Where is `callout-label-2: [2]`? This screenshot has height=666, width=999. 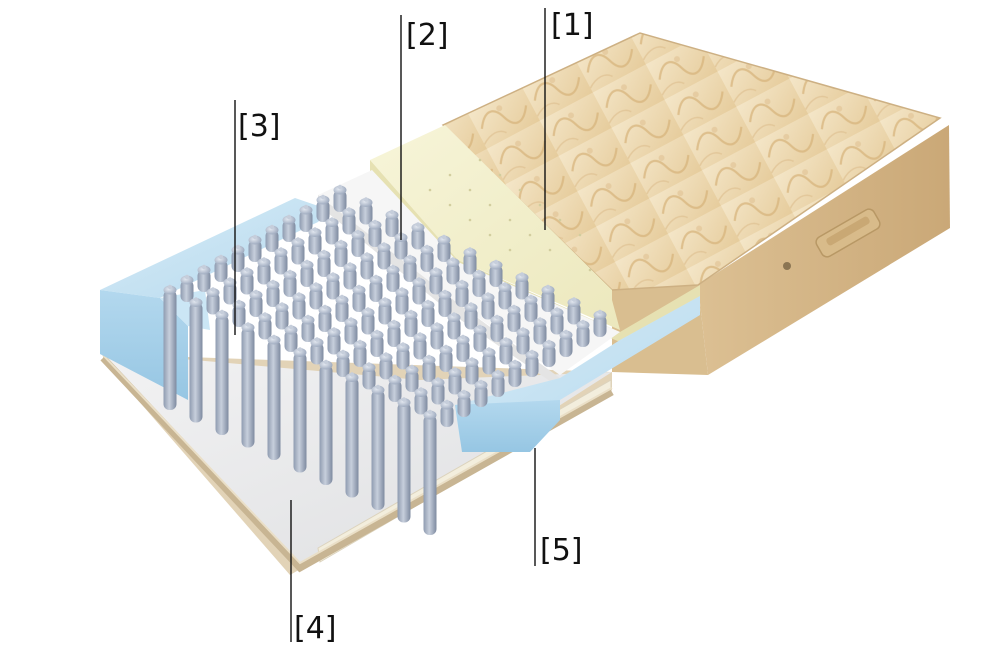 callout-label-2: [2] is located at coordinates (427, 35).